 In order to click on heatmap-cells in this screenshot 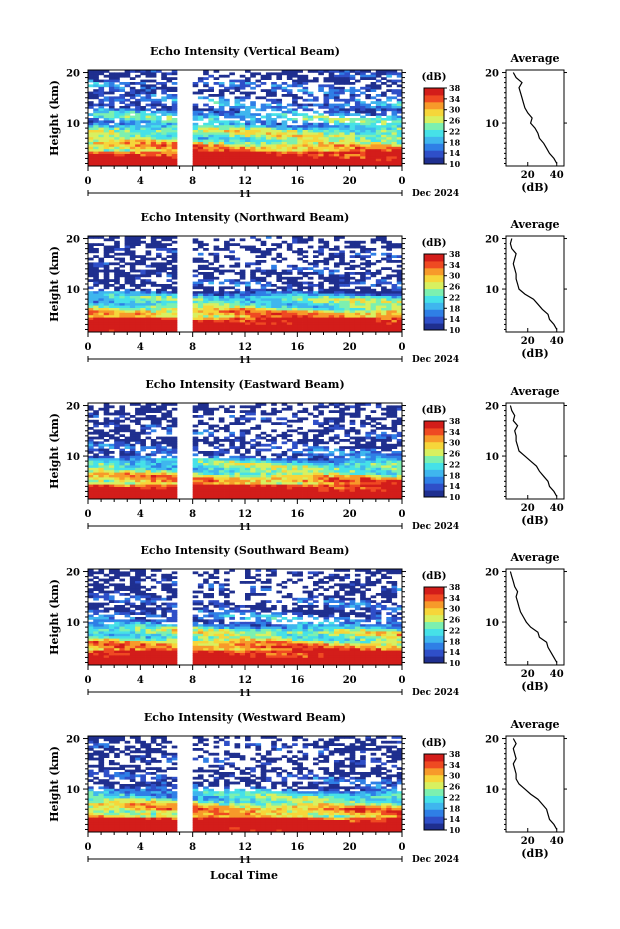, I will do `click(245, 451)`.